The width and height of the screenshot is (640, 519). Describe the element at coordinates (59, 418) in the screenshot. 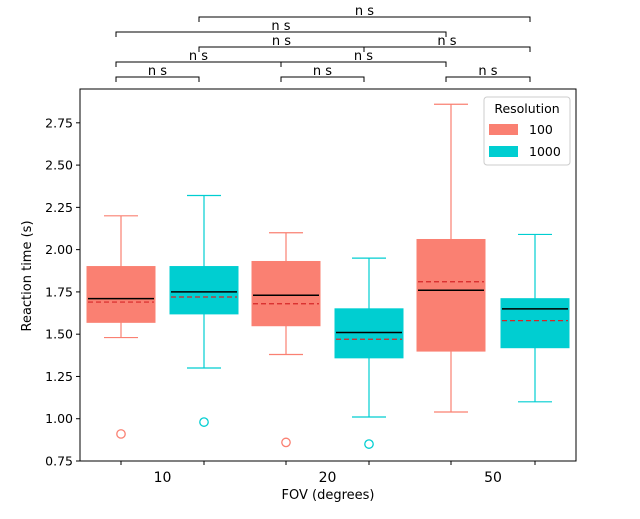

I see `y-tick-label: 1.00` at that location.